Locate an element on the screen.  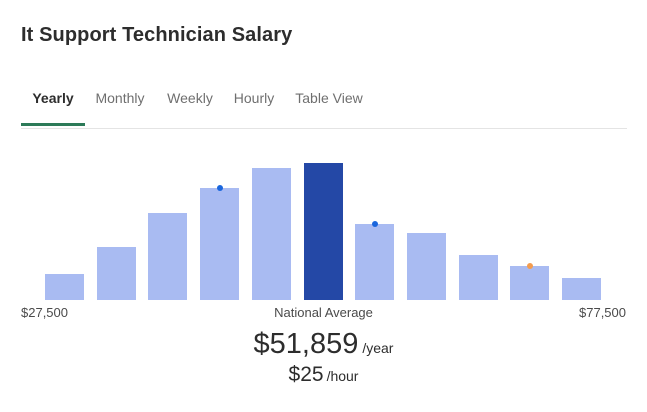
tab-yearly: Yearly is located at coordinates (53, 101).